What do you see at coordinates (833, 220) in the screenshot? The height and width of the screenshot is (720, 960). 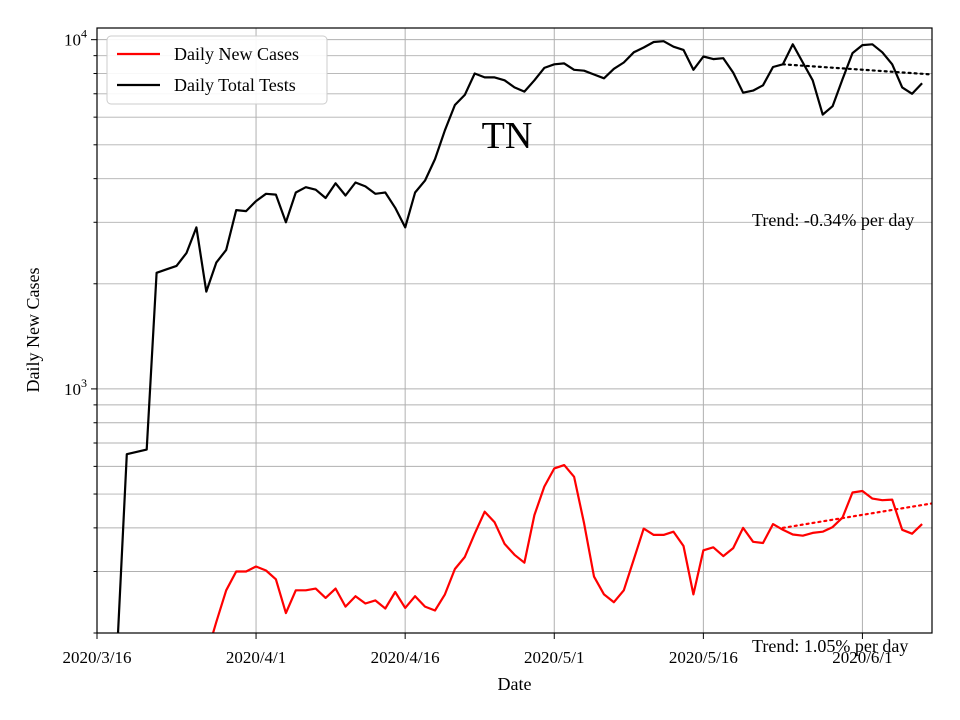 I see `tests-trend-annotation: Trend: -0.34% per day` at bounding box center [833, 220].